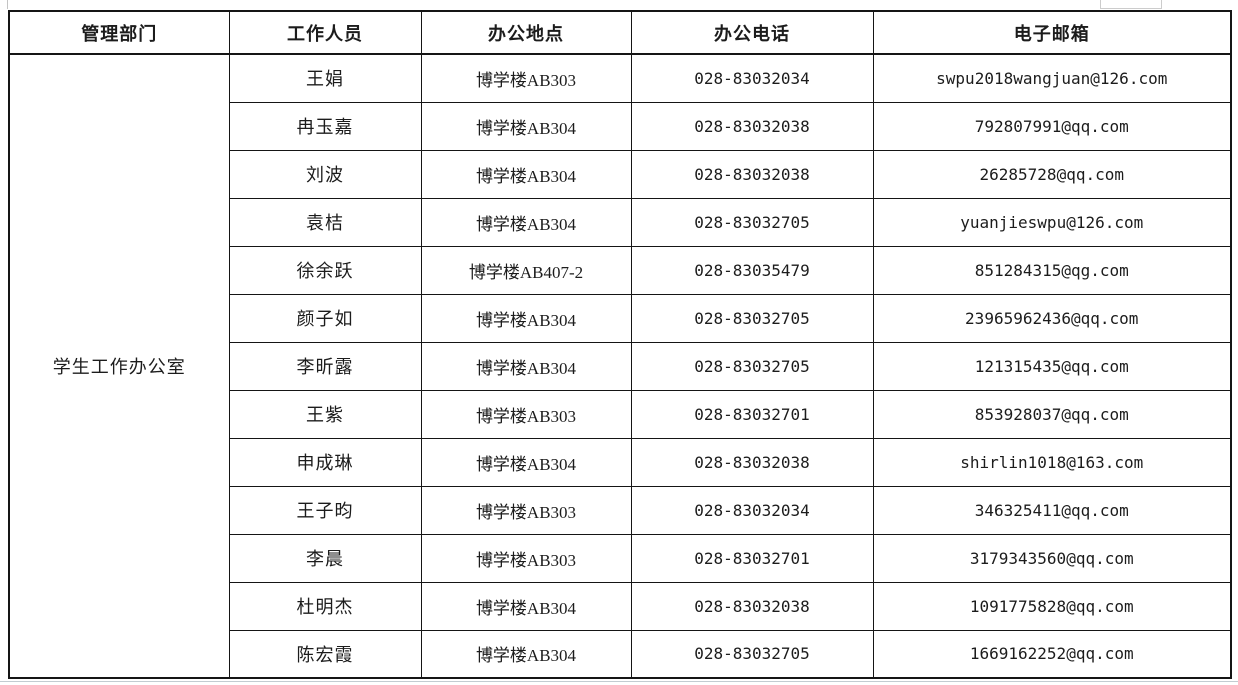 Image resolution: width=1238 pixels, height=685 pixels. Describe the element at coordinates (325, 32) in the screenshot. I see `col-header-staff: 工作人员` at that location.